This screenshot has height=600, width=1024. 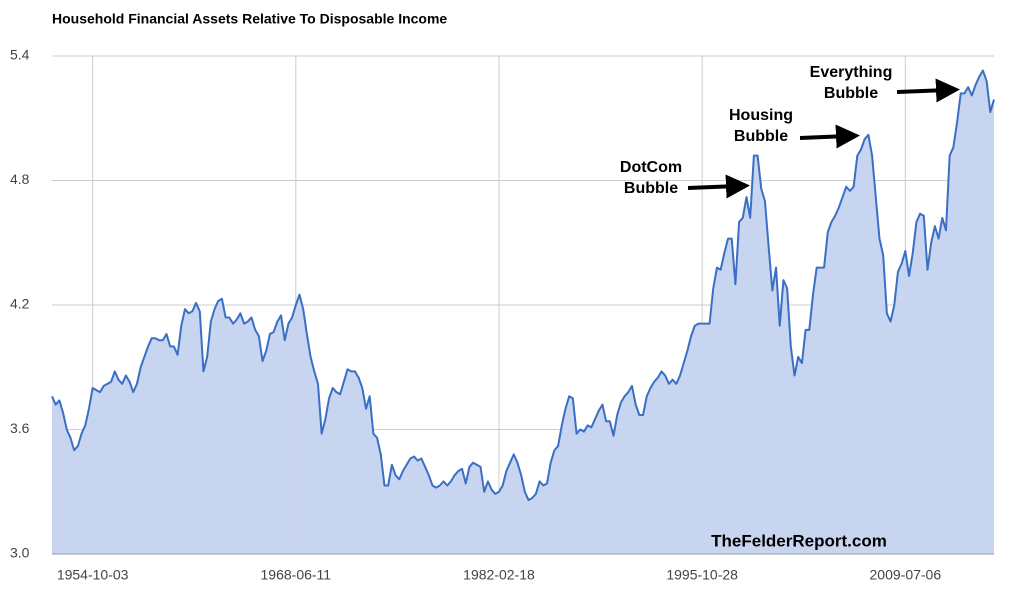 What do you see at coordinates (296, 575) in the screenshot?
I see `x-tick-label: 1968-06-11` at bounding box center [296, 575].